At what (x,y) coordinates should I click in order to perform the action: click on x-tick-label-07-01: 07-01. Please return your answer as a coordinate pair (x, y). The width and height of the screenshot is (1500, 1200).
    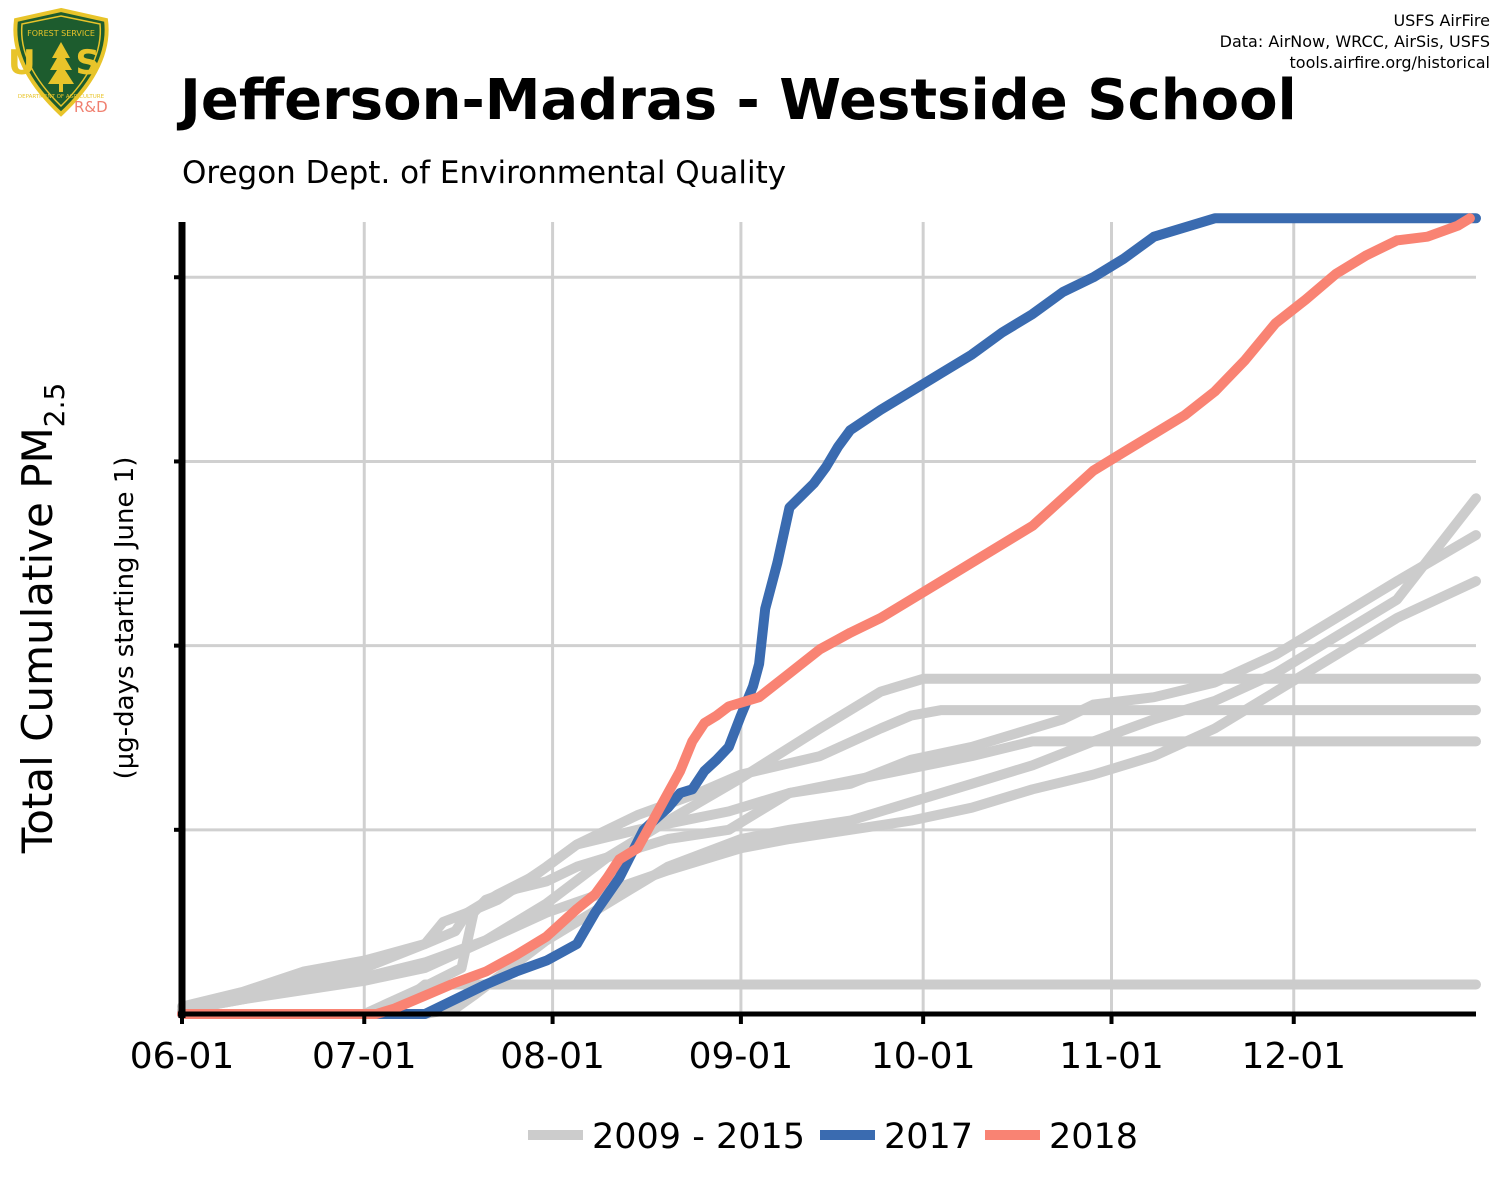
    Looking at the image, I should click on (364, 1056).